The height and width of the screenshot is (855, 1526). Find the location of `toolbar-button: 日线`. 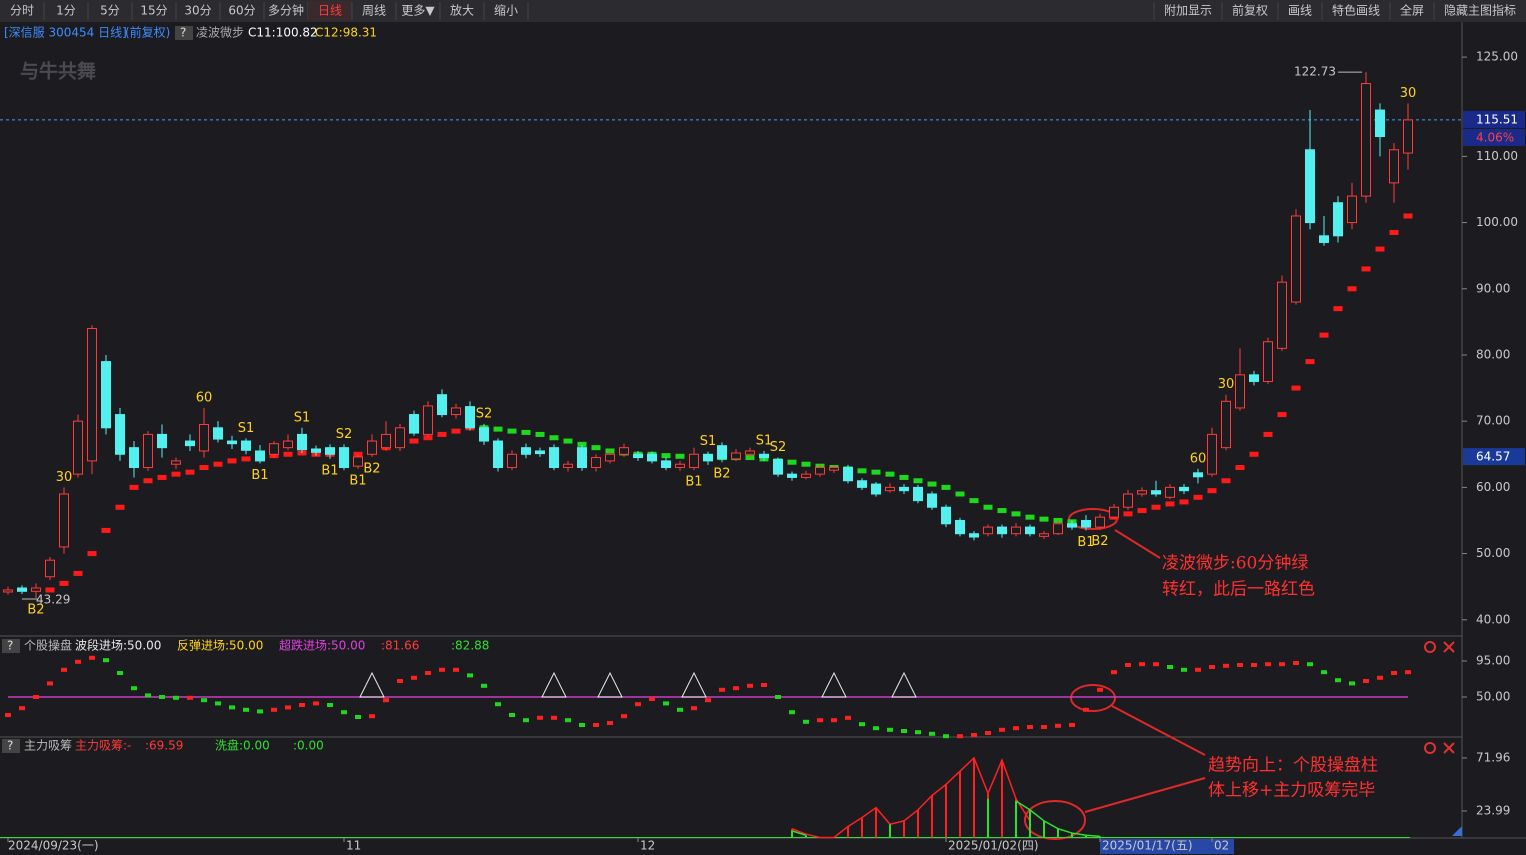

toolbar-button: 日线 is located at coordinates (330, 11).